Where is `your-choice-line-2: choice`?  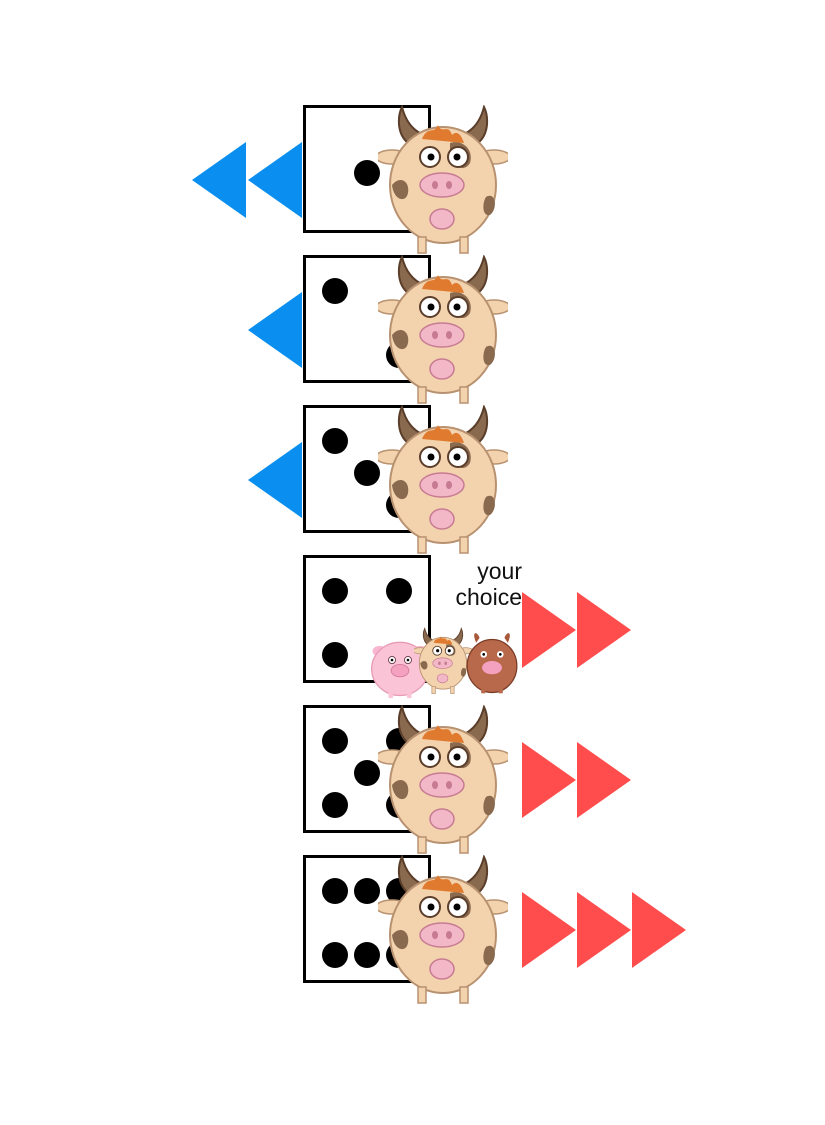 your-choice-line-2: choice is located at coordinates (488, 597).